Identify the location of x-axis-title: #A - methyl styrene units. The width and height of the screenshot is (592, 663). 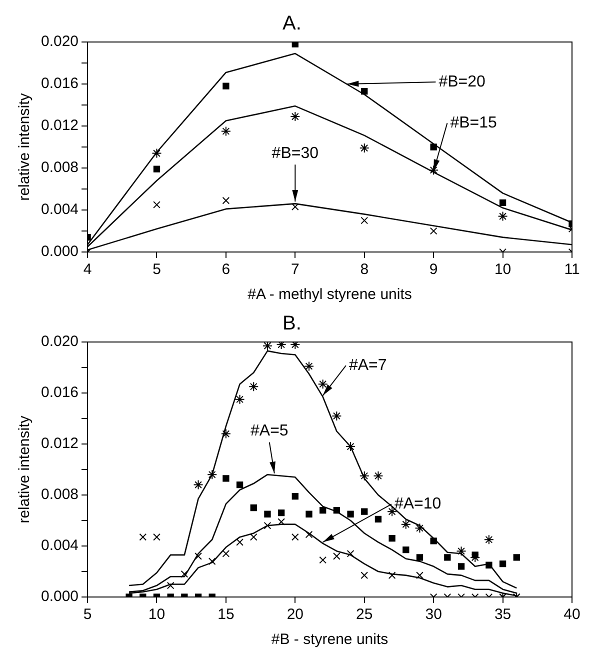
(330, 295).